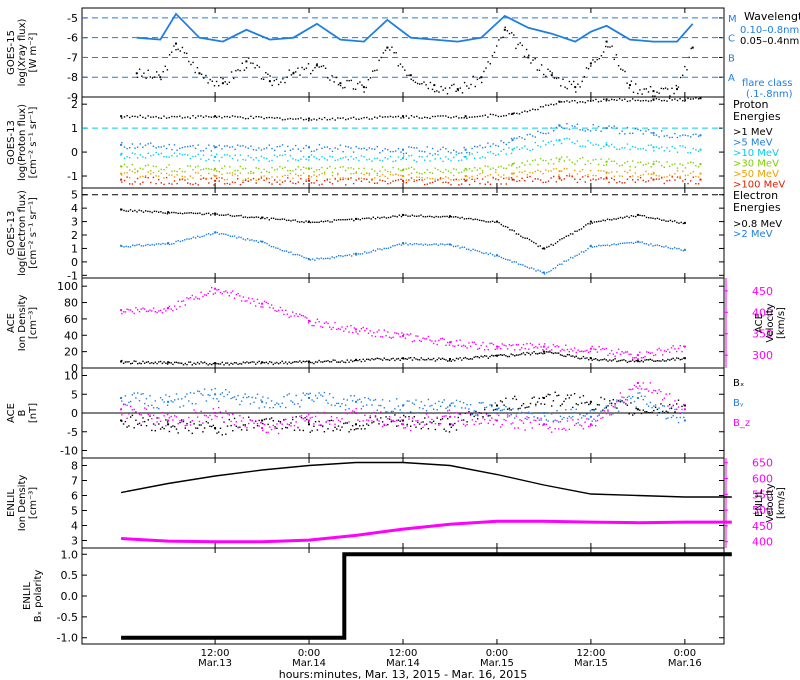 The width and height of the screenshot is (800, 680). What do you see at coordinates (497, 653) in the screenshot?
I see `x-tick-time: 0:00` at bounding box center [497, 653].